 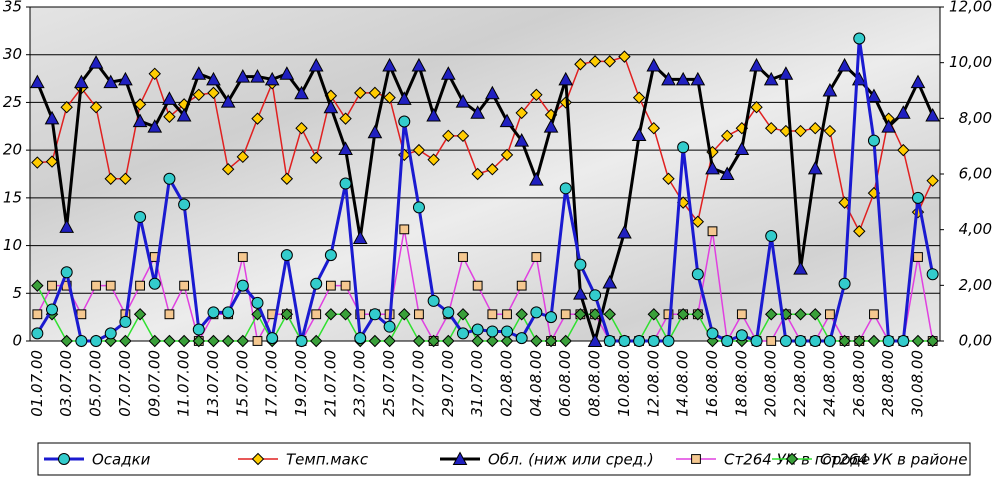 What do you see at coordinates (975, 285) in the screenshot?
I see `y2-tick-label: 2,00` at bounding box center [975, 285].